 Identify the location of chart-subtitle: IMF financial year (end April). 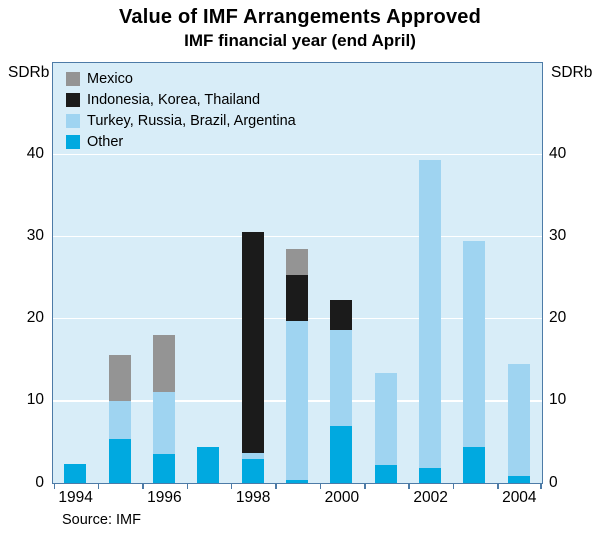
(300, 40).